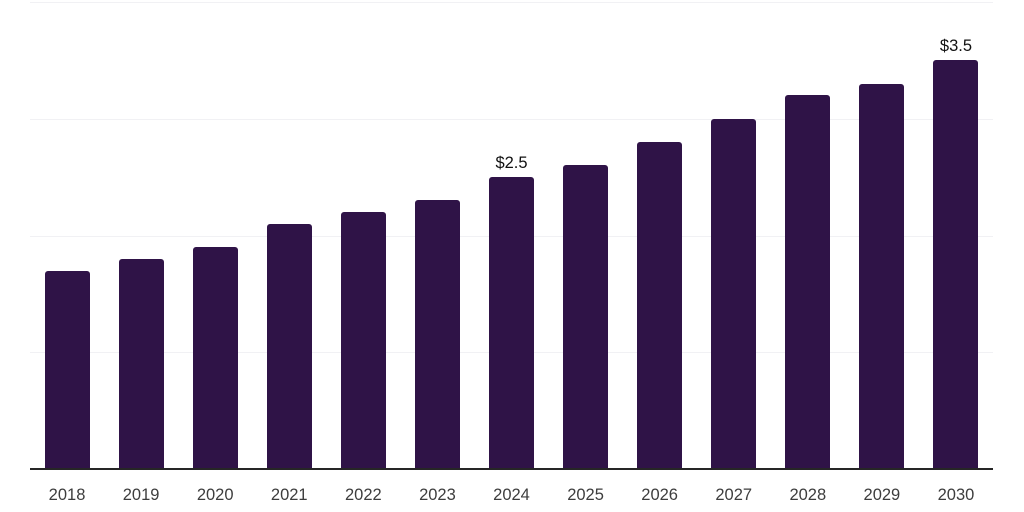  What do you see at coordinates (585, 495) in the screenshot?
I see `x-tick-label-2025: 2025` at bounding box center [585, 495].